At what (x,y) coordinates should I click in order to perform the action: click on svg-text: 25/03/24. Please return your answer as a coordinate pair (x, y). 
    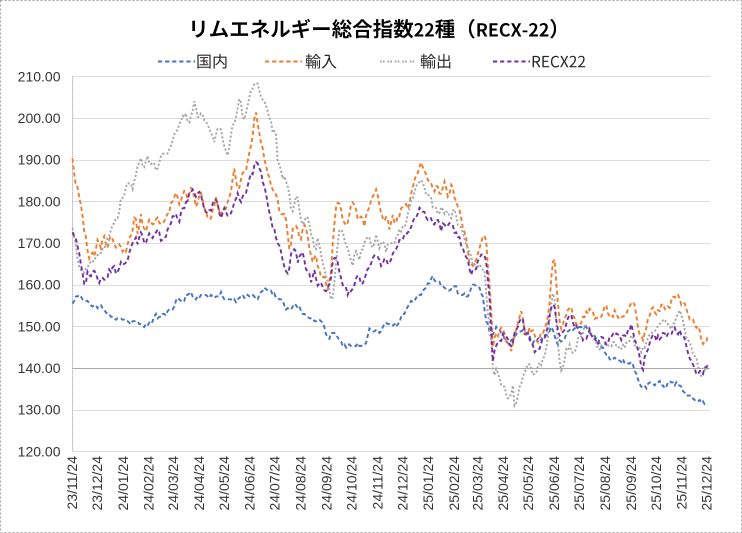
    Looking at the image, I should click on (477, 483).